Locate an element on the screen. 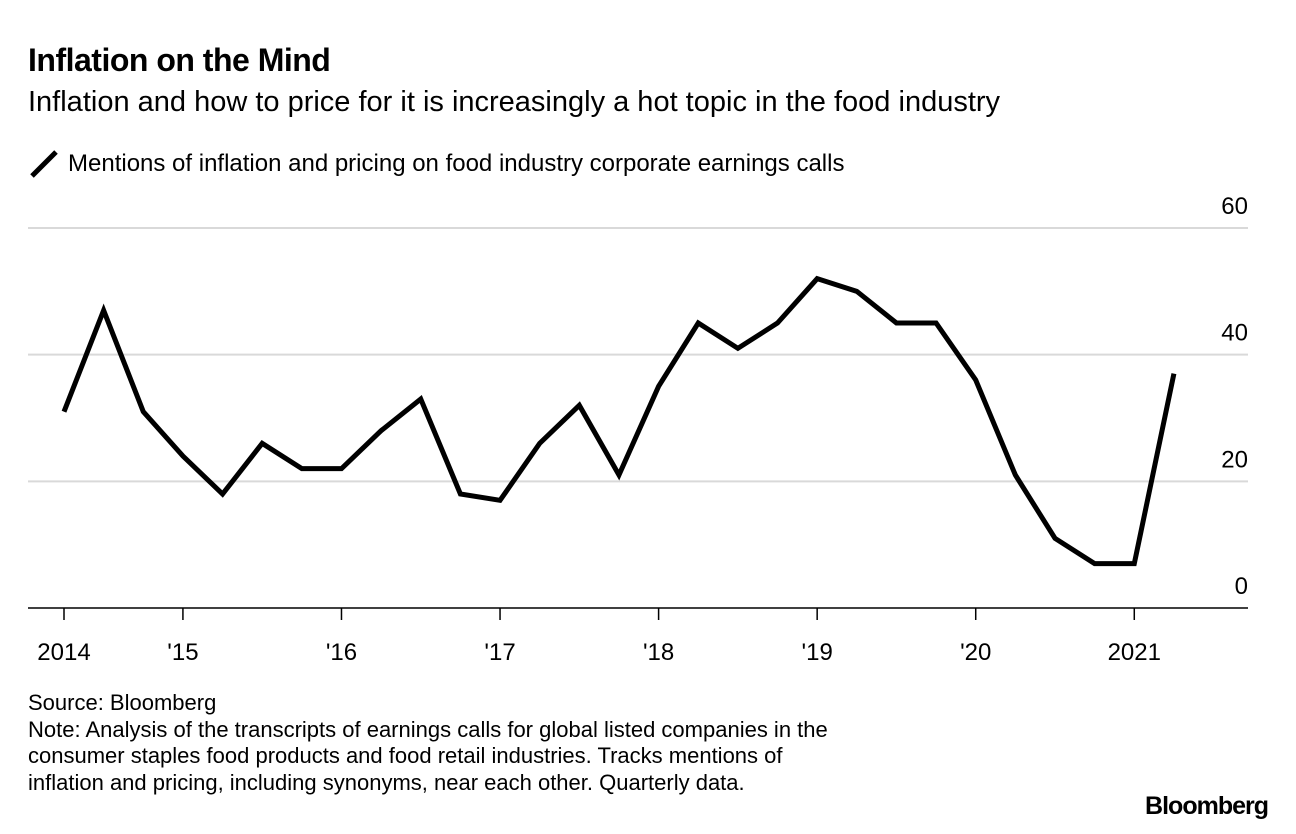 The width and height of the screenshot is (1296, 834). x-tick-label: '20 is located at coordinates (975, 652).